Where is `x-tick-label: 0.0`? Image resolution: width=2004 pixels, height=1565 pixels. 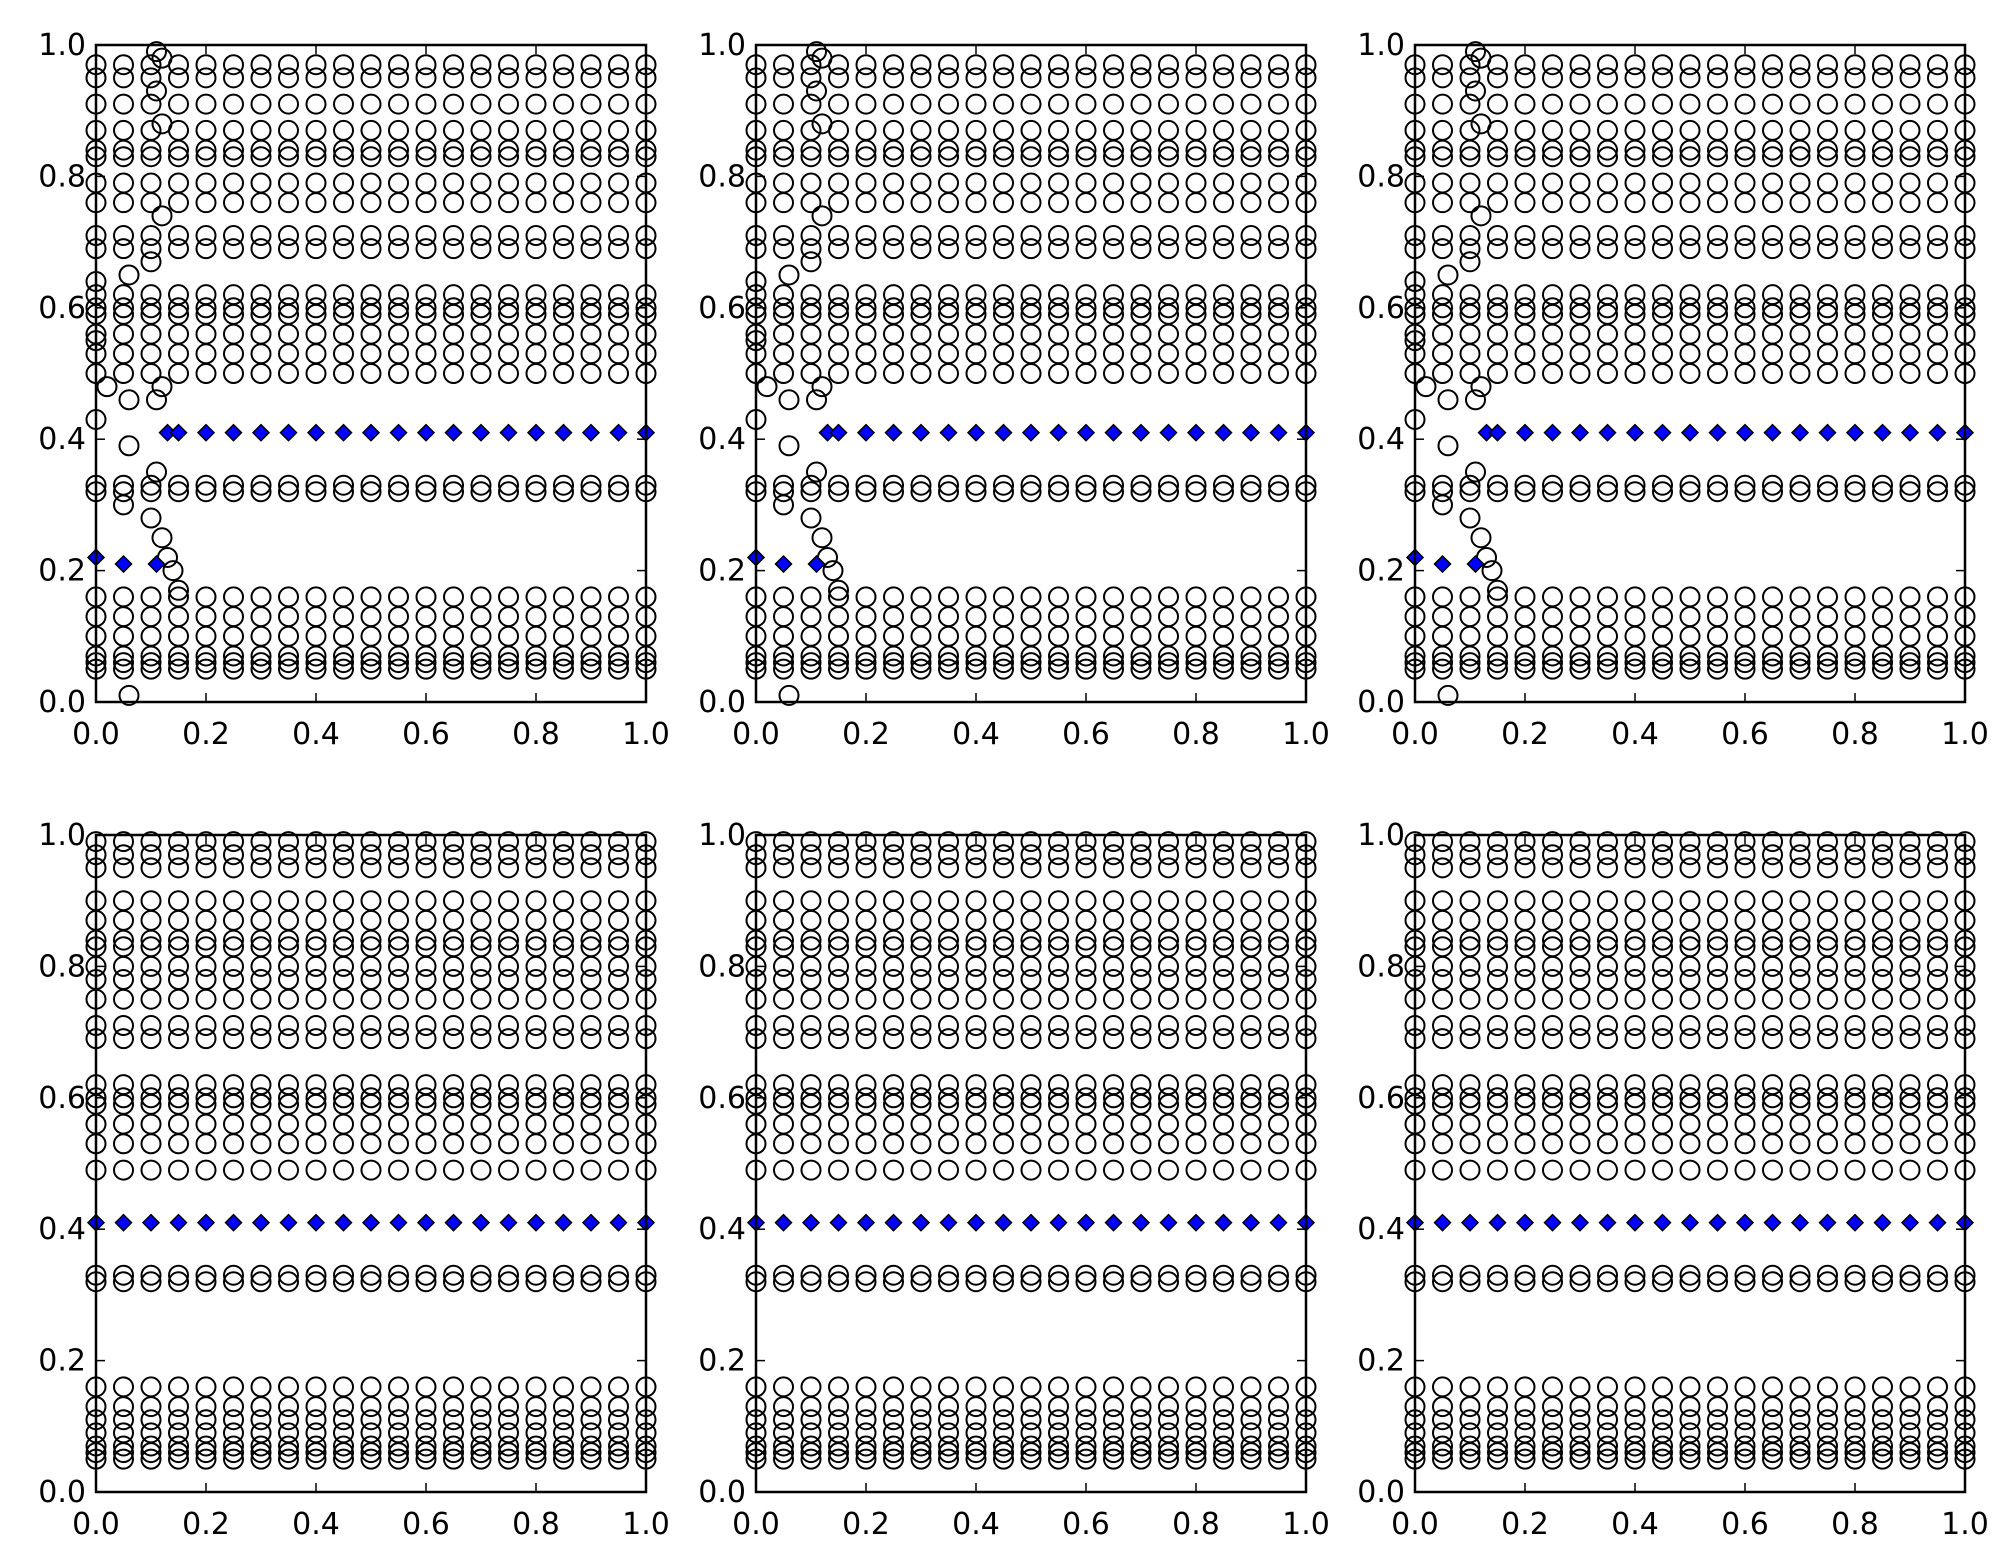
x-tick-label: 0.0 is located at coordinates (96, 1524).